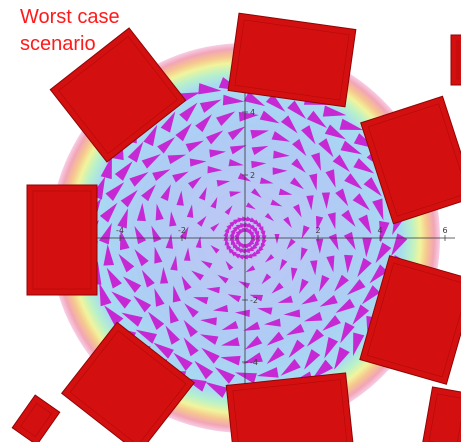 The height and width of the screenshot is (442, 461). Describe the element at coordinates (254, 362) in the screenshot. I see `y-tick-label: -4` at that location.